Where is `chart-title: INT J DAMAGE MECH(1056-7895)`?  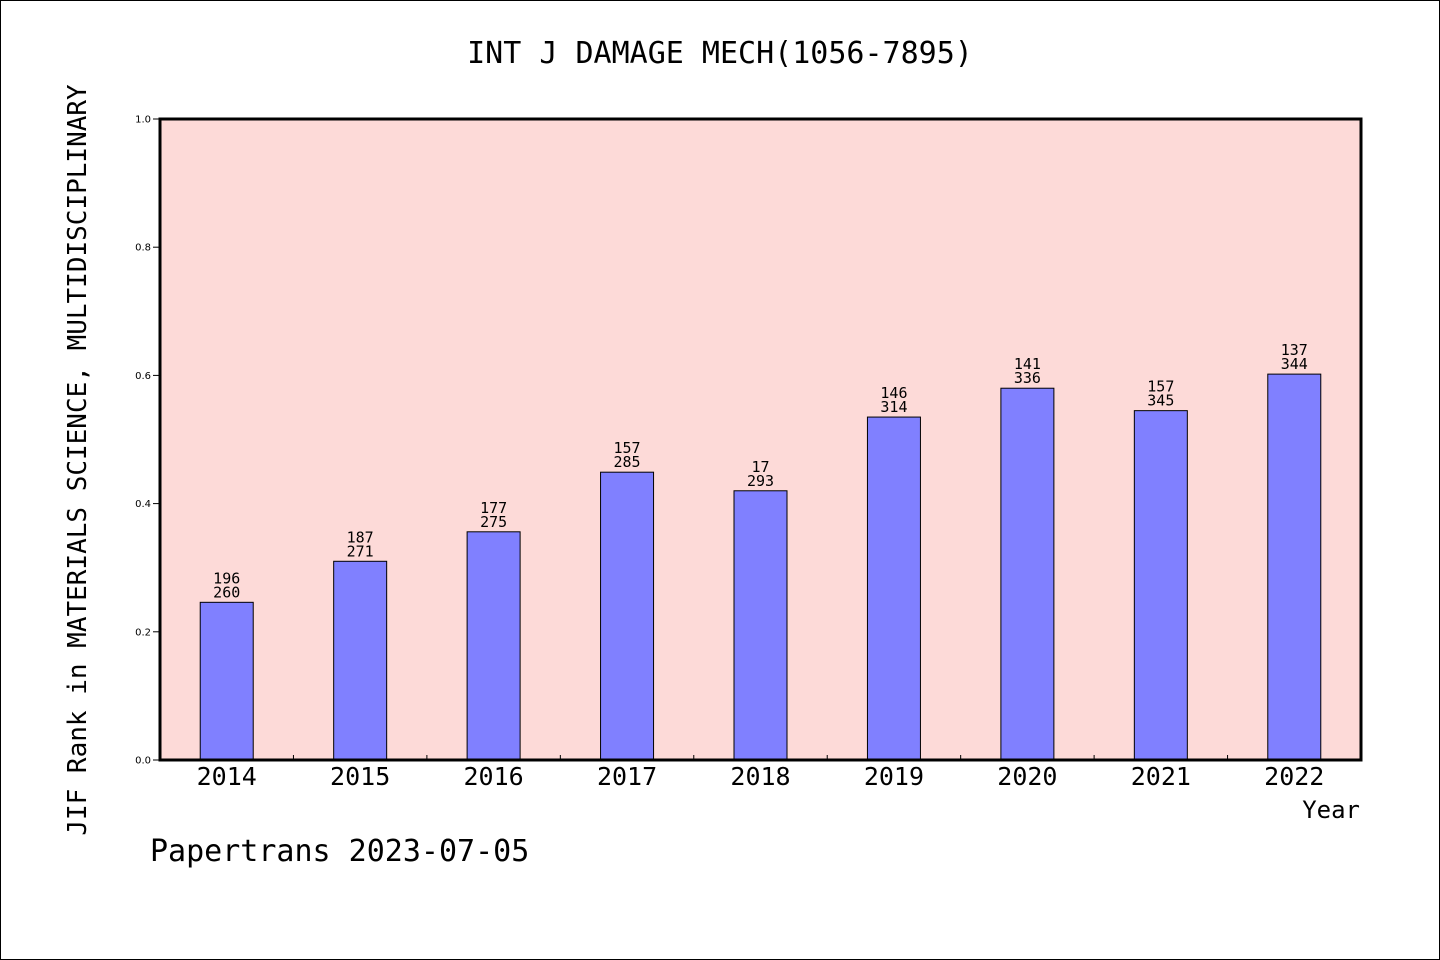 chart-title: INT J DAMAGE MECH(1056-7895) is located at coordinates (720, 53).